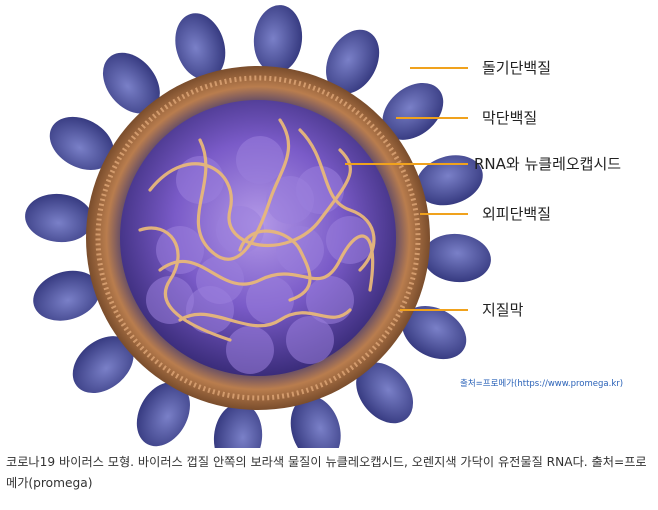 The height and width of the screenshot is (510, 658). What do you see at coordinates (547, 164) in the screenshot?
I see `label-rna-nucleocapsid: RNA와 뉴클레오캡시드` at bounding box center [547, 164].